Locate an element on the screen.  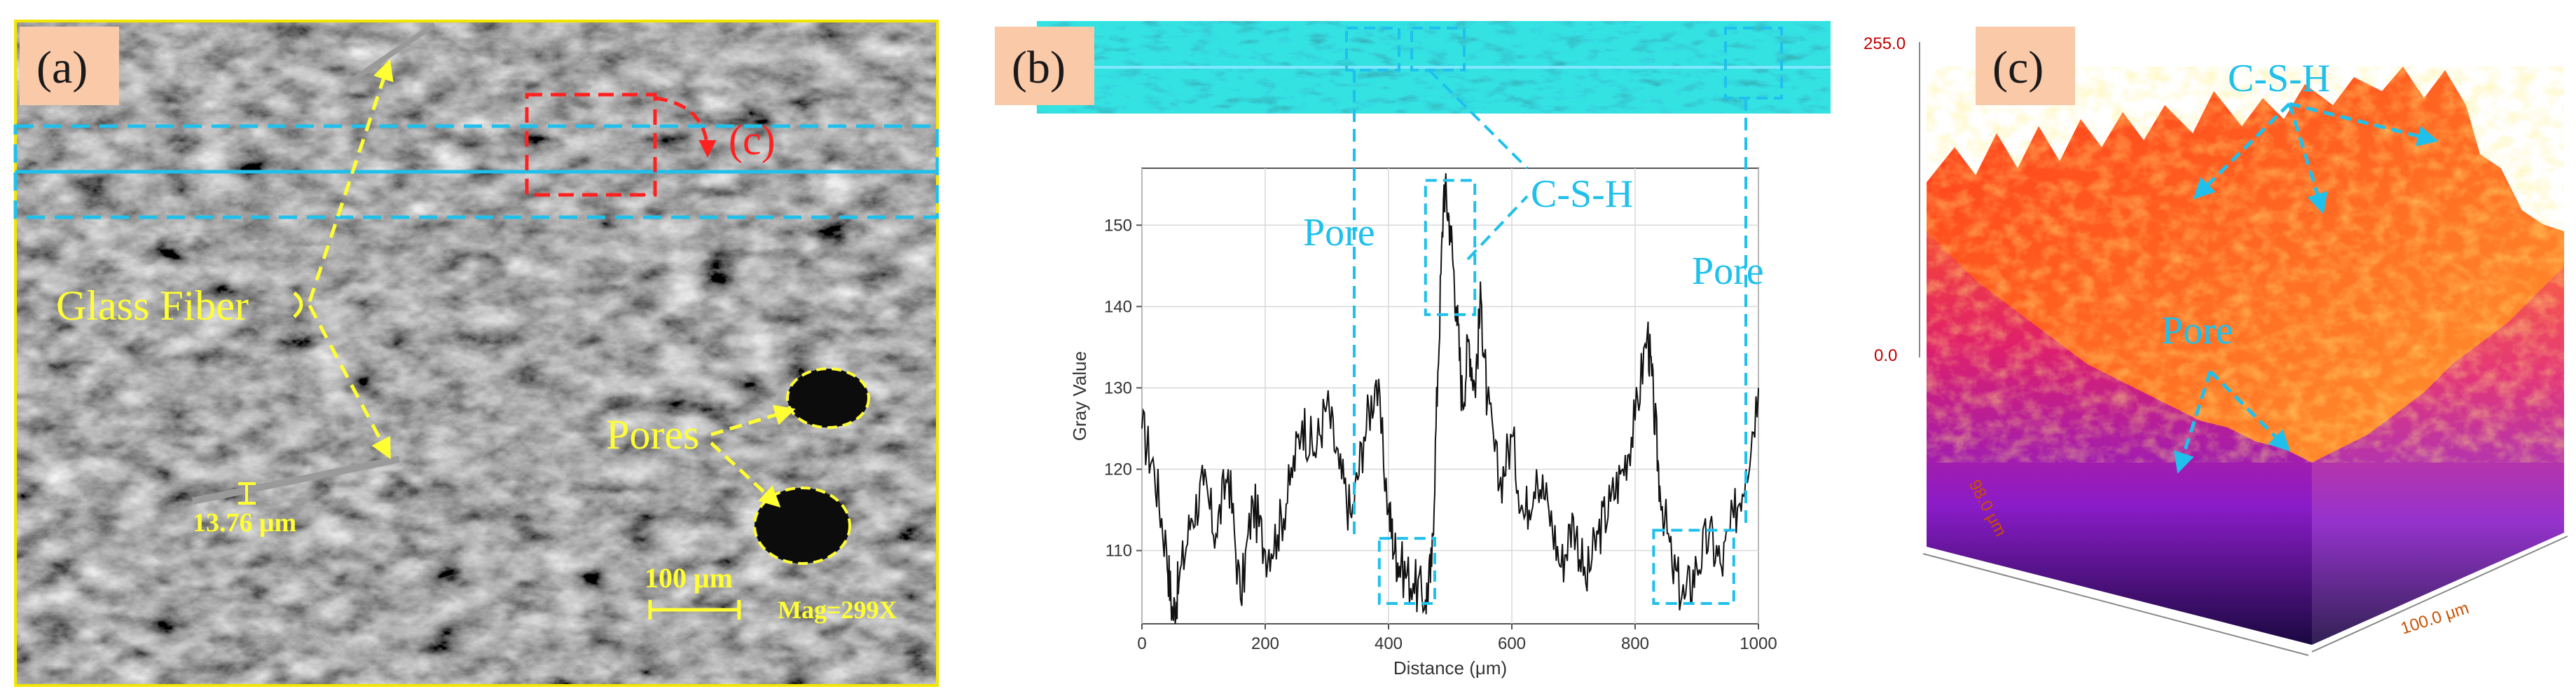
y-tick-label: 110 is located at coordinates (1119, 551).